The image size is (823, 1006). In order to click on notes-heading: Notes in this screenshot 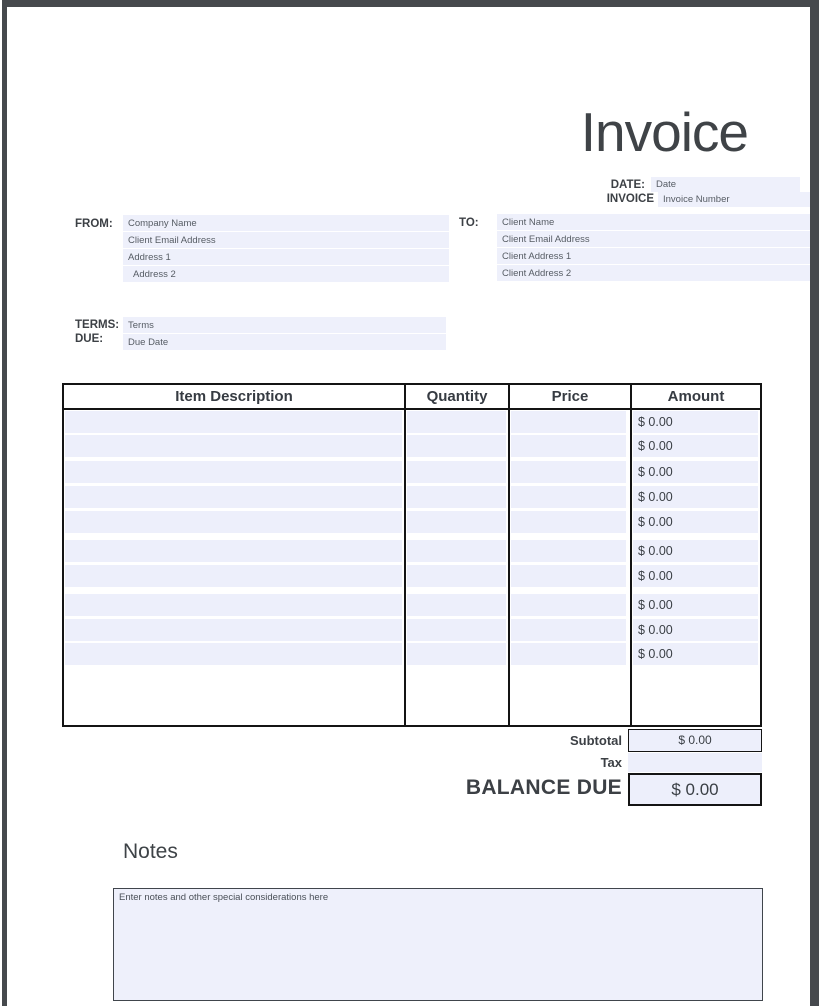, I will do `click(150, 851)`.